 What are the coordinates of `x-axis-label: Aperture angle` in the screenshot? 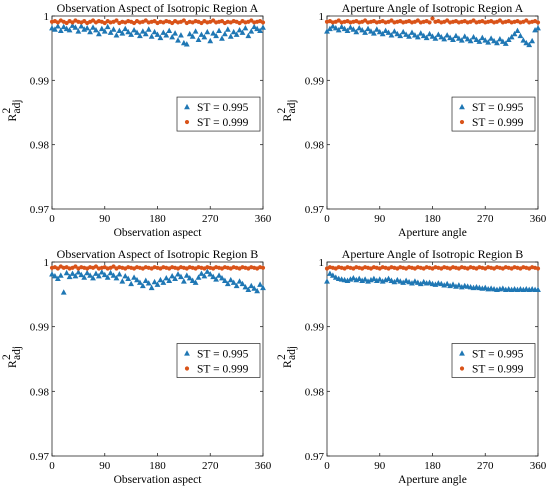 It's located at (432, 233).